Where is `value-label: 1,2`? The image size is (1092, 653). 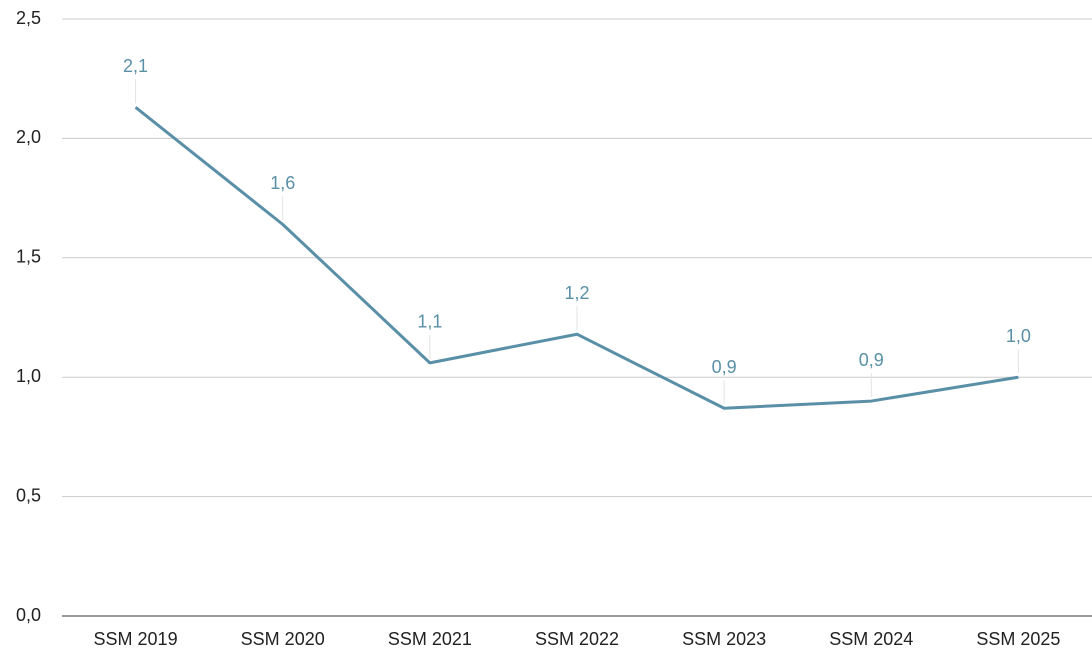
value-label: 1,2 is located at coordinates (576, 293).